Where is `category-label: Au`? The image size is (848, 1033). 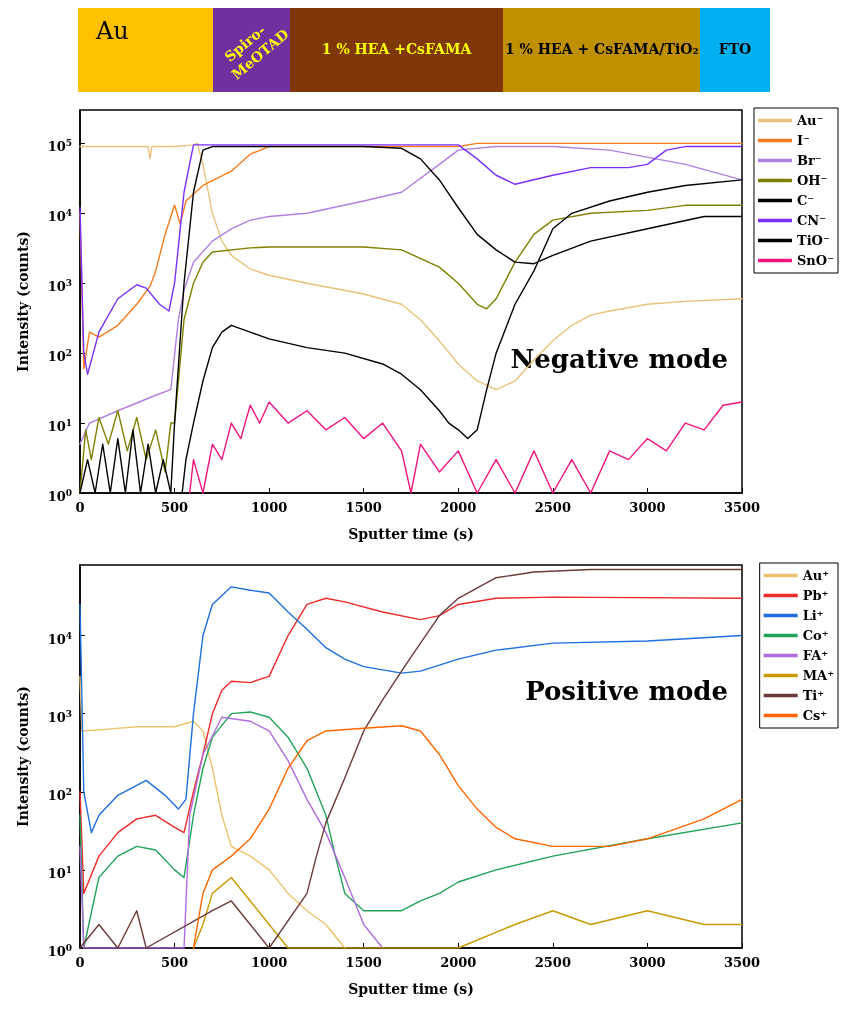 category-label: Au is located at coordinates (112, 31).